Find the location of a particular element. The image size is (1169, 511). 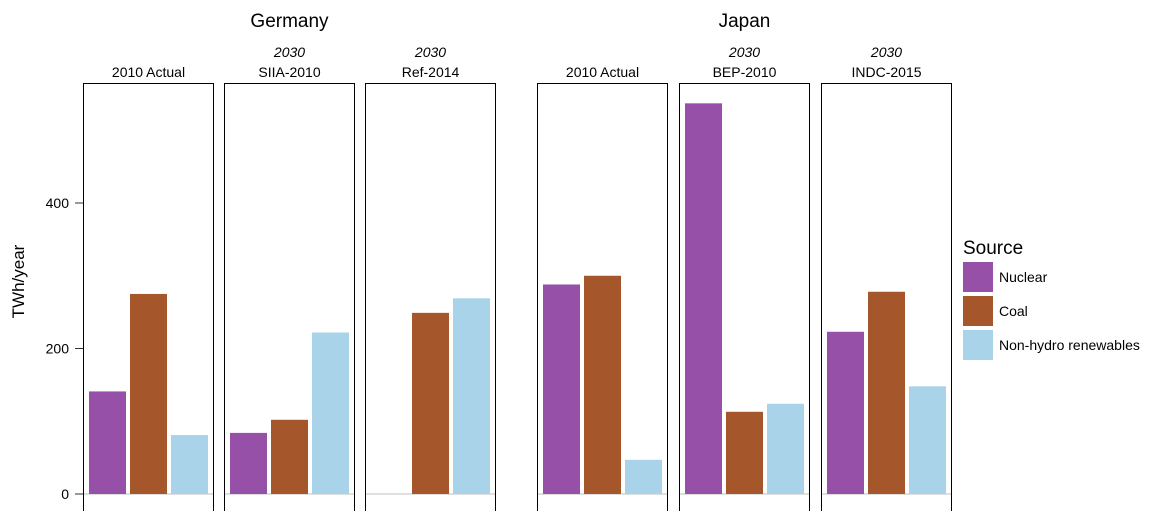

y-axis-label: TWh/year is located at coordinates (18, 281).